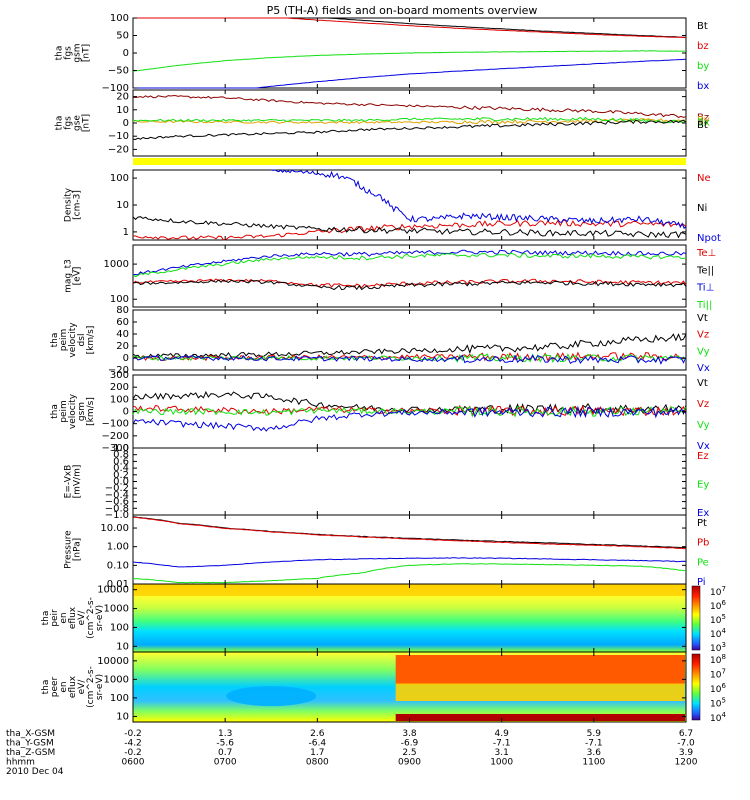 Image resolution: width=750 pixels, height=800 pixels. I want to click on spectrogram-cool-blob, so click(271, 696).